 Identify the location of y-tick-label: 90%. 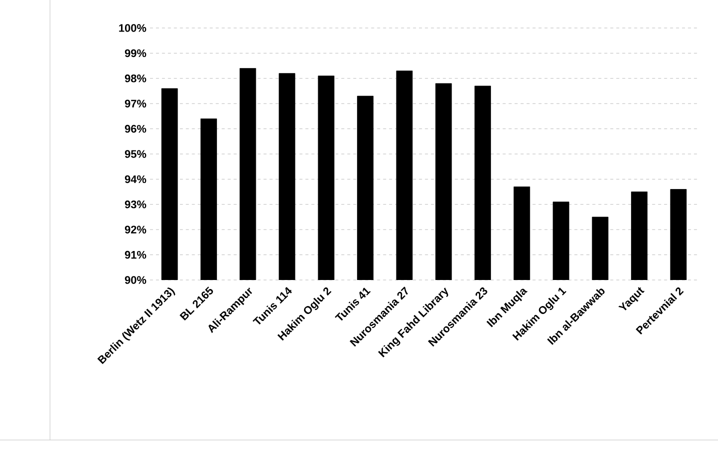
(135, 280).